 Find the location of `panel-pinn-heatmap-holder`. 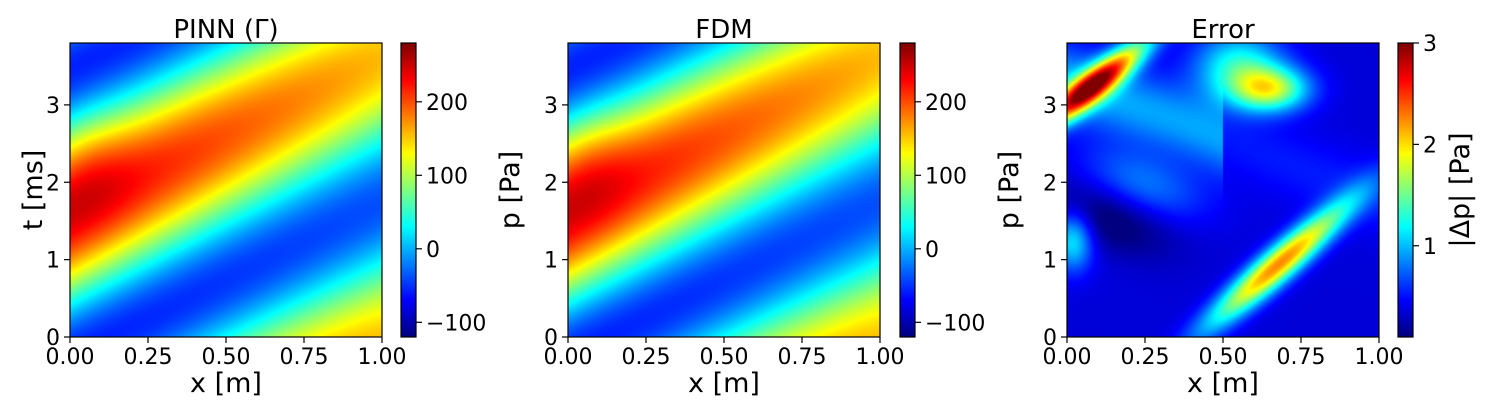

panel-pinn-heatmap-holder is located at coordinates (226, 190).